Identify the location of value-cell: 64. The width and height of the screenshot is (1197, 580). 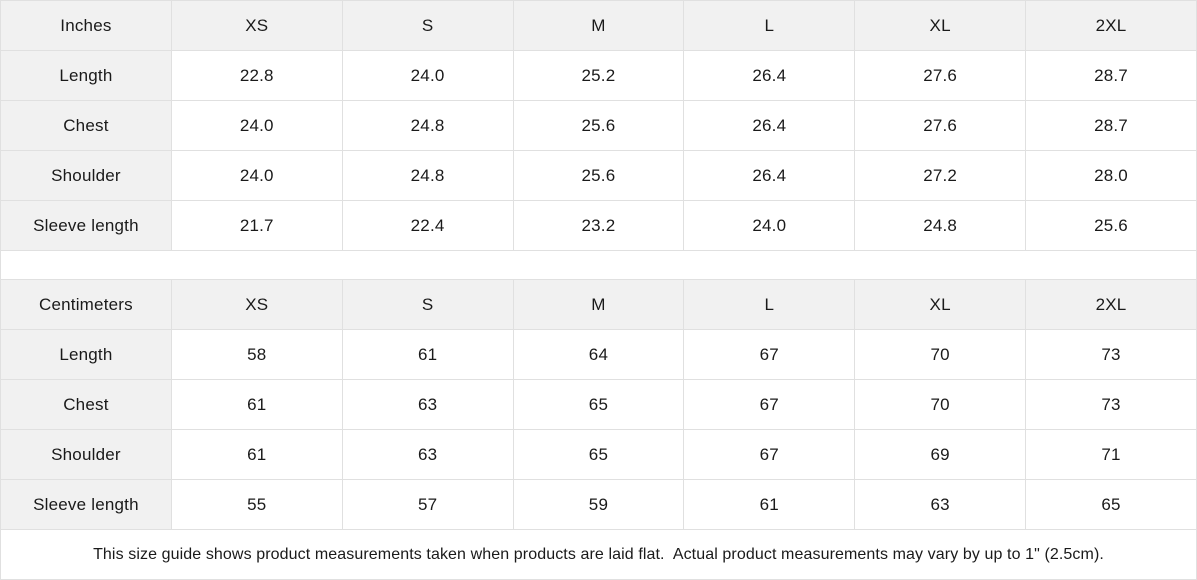
(598, 354).